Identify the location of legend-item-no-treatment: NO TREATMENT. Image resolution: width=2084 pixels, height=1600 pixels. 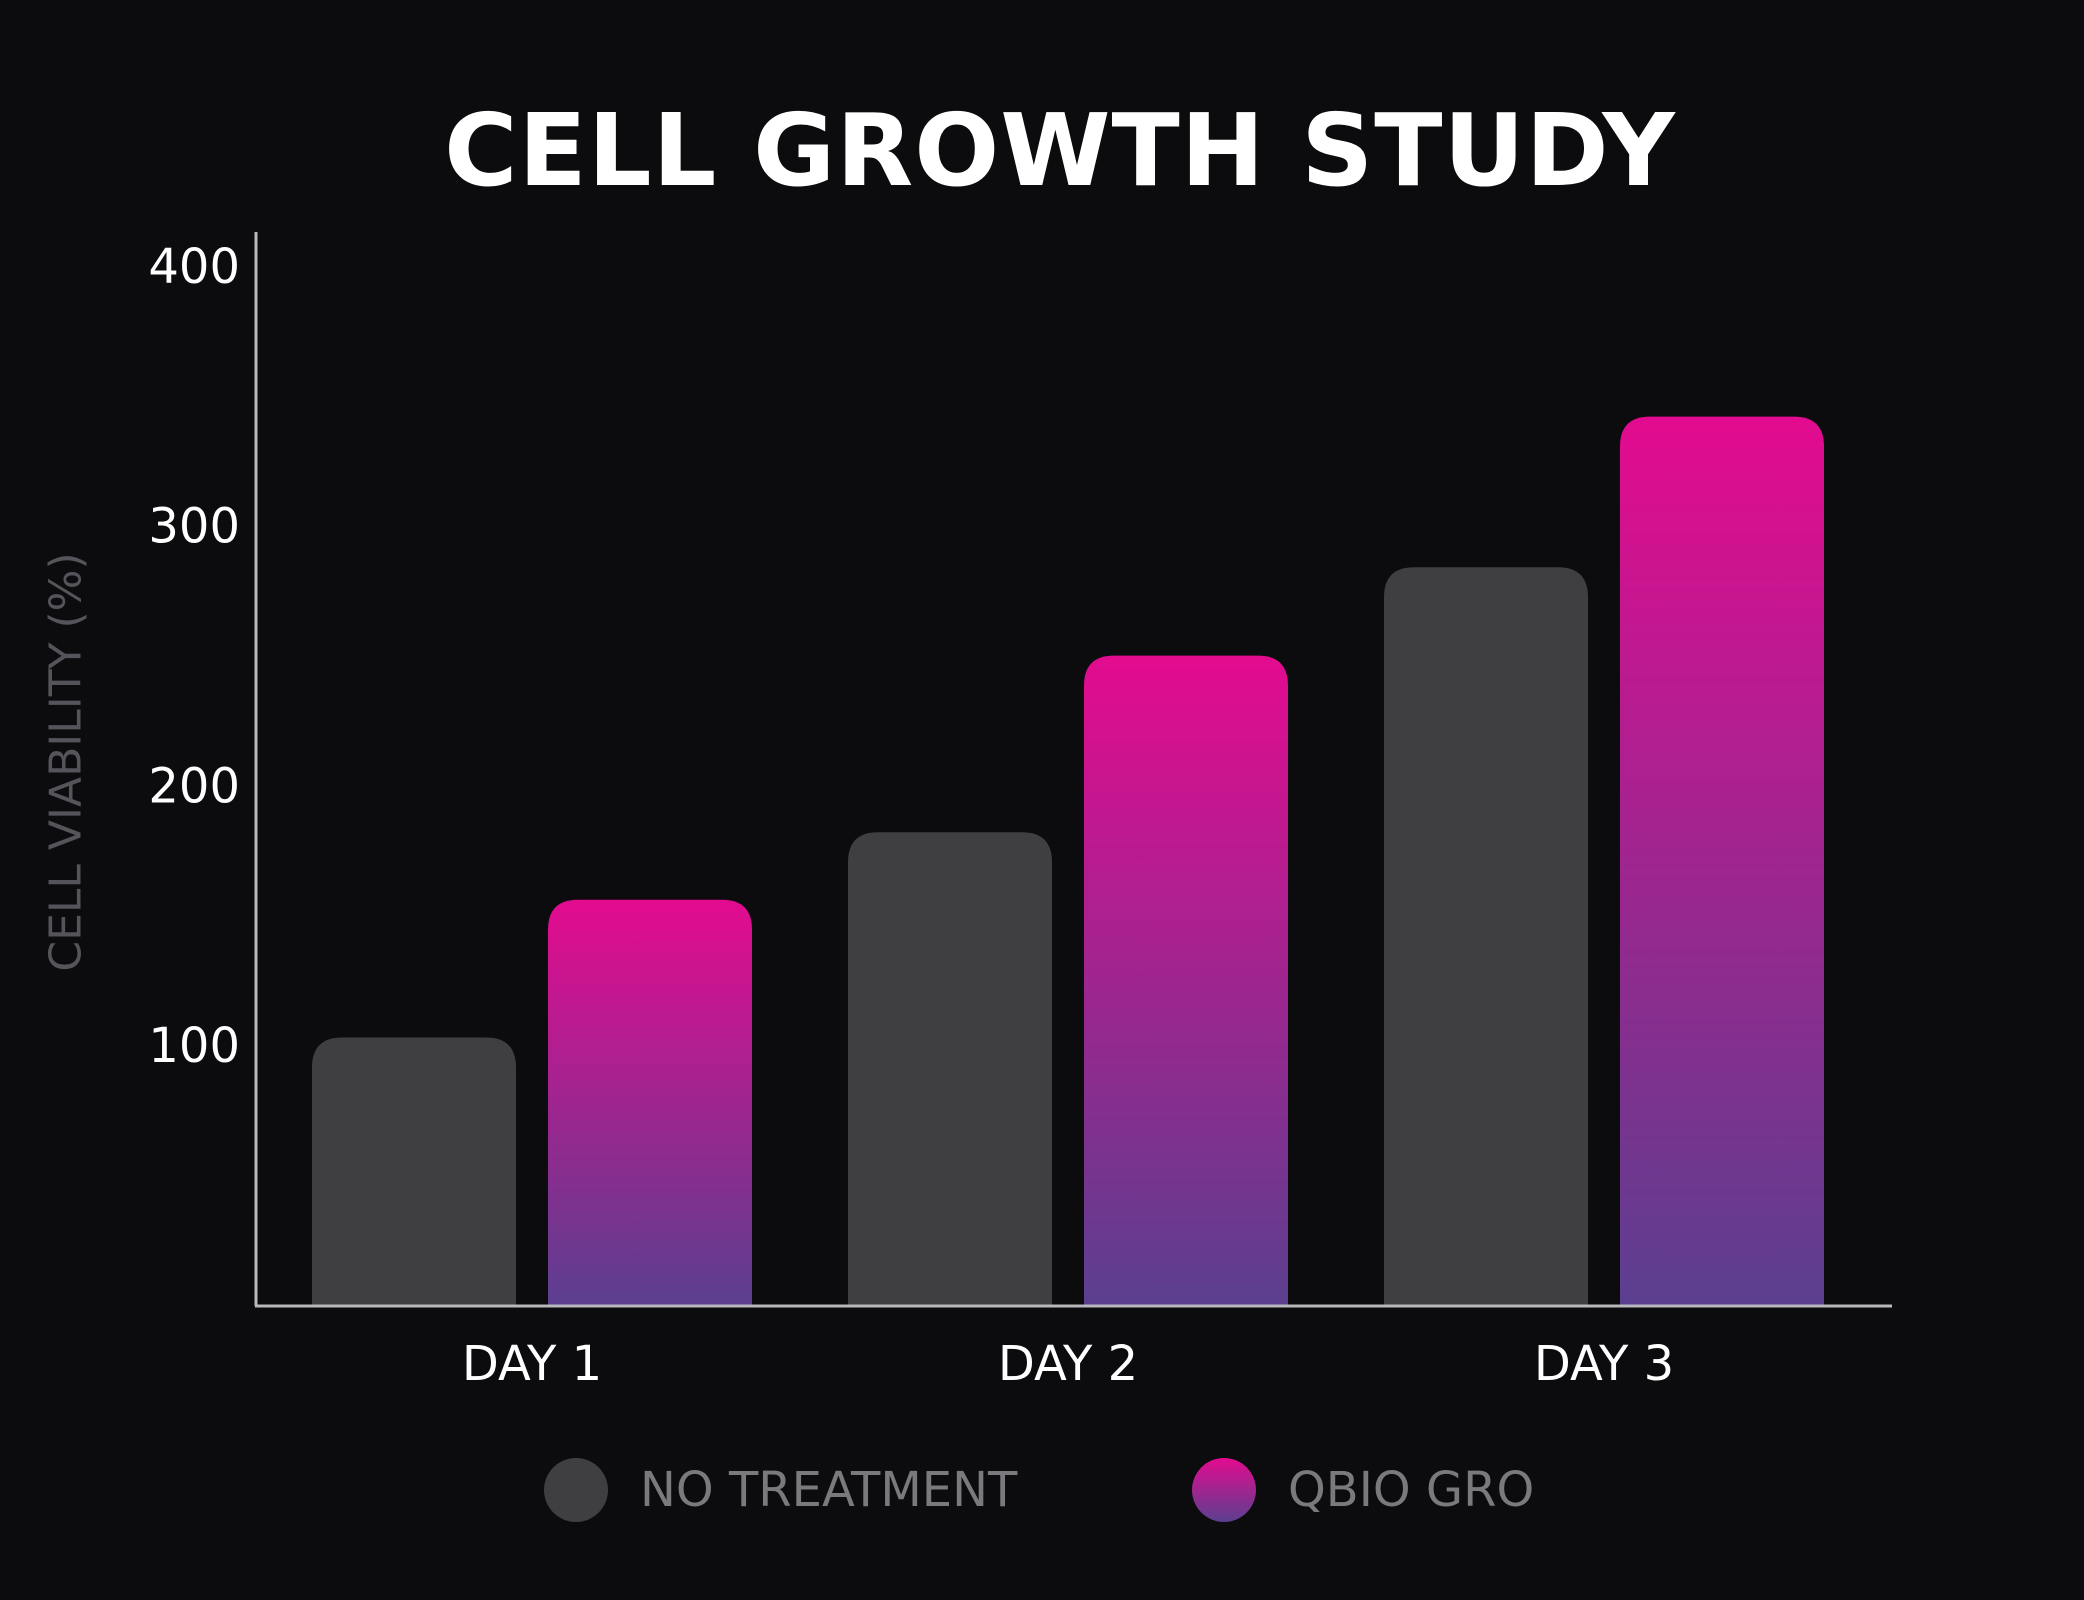
(780, 1490).